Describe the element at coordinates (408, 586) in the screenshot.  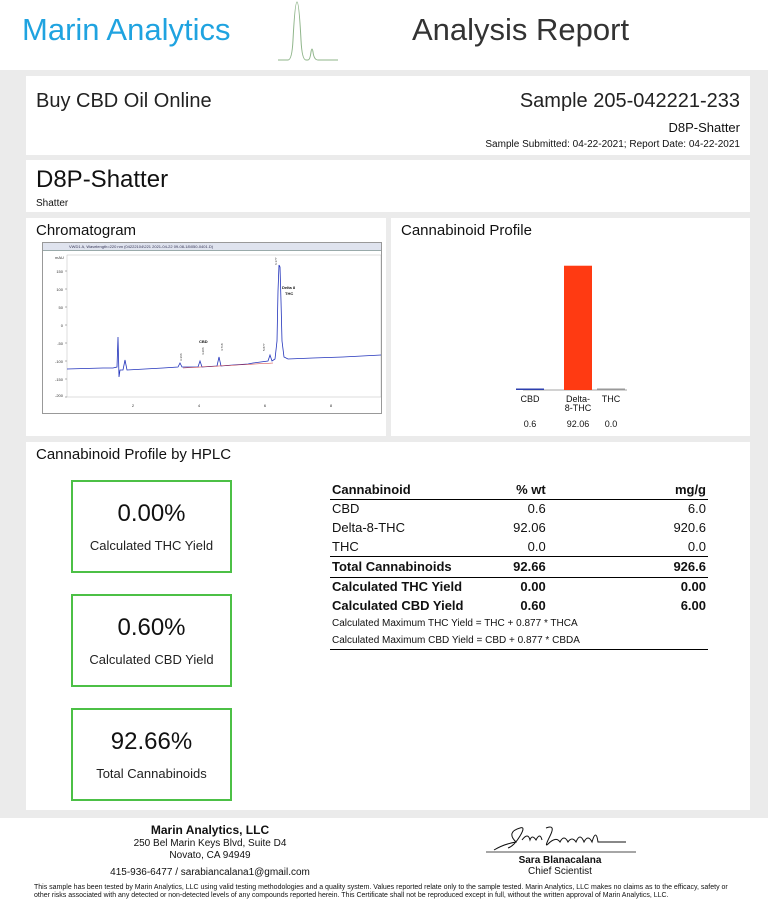
I see `cell-name: Calculated THC Yield` at that location.